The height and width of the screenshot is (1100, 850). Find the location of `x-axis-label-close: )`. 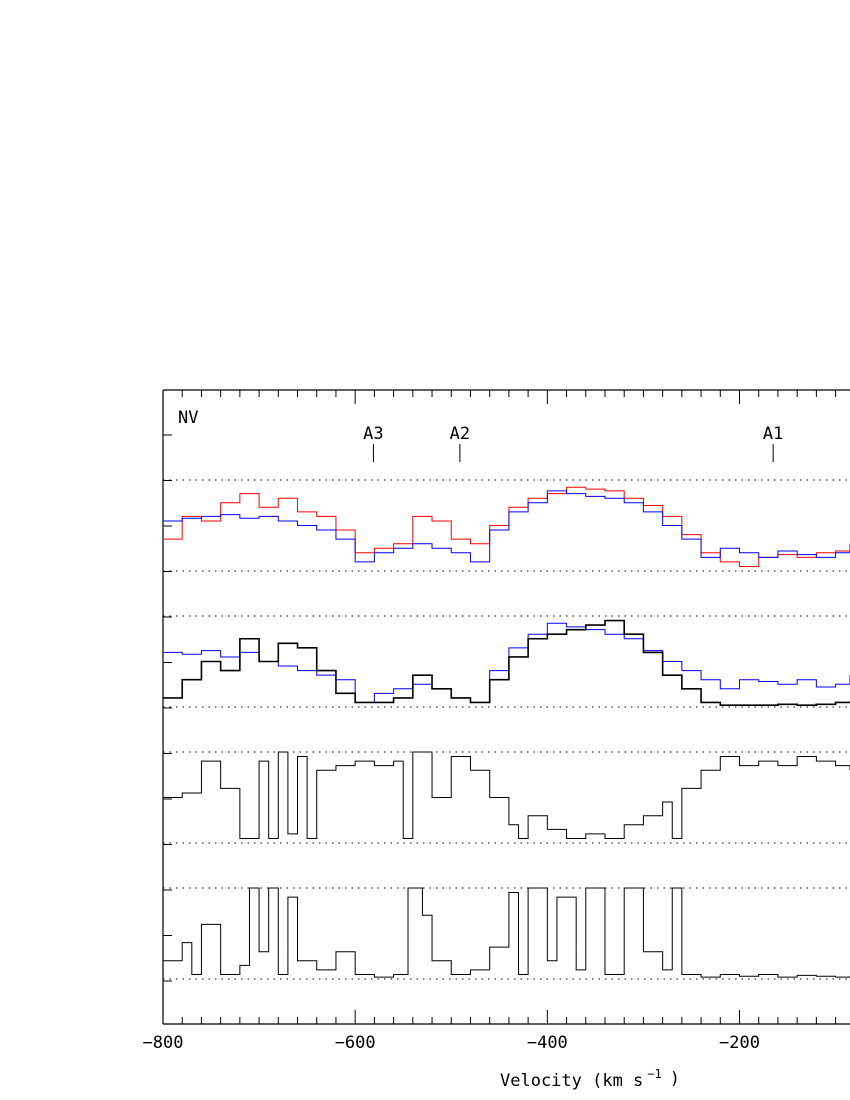

x-axis-label-close: ) is located at coordinates (675, 1079).